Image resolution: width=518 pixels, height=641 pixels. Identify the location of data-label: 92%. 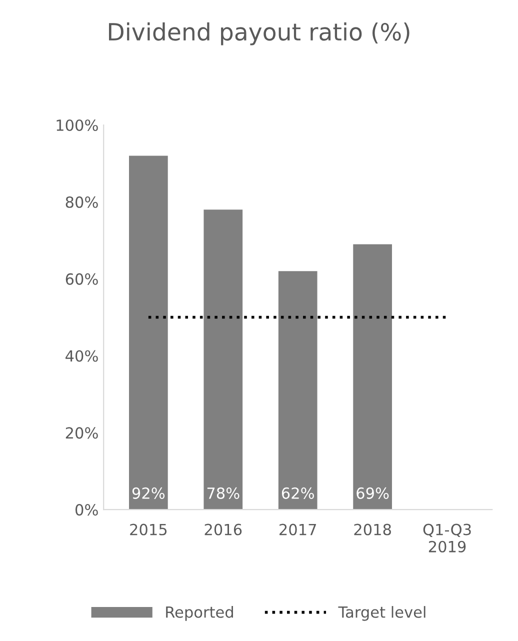
(148, 493).